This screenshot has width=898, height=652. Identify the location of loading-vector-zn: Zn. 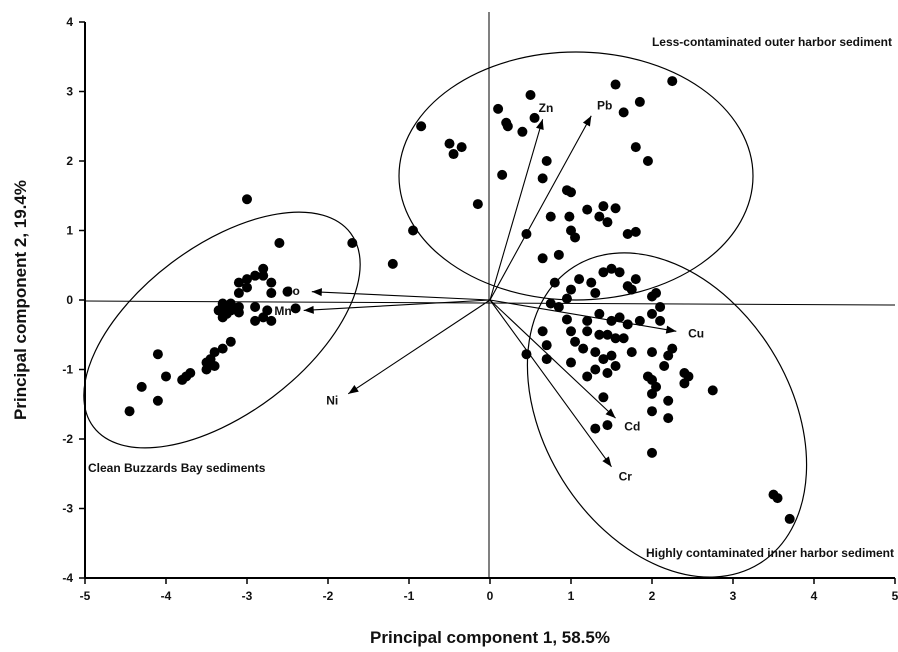
(521, 201).